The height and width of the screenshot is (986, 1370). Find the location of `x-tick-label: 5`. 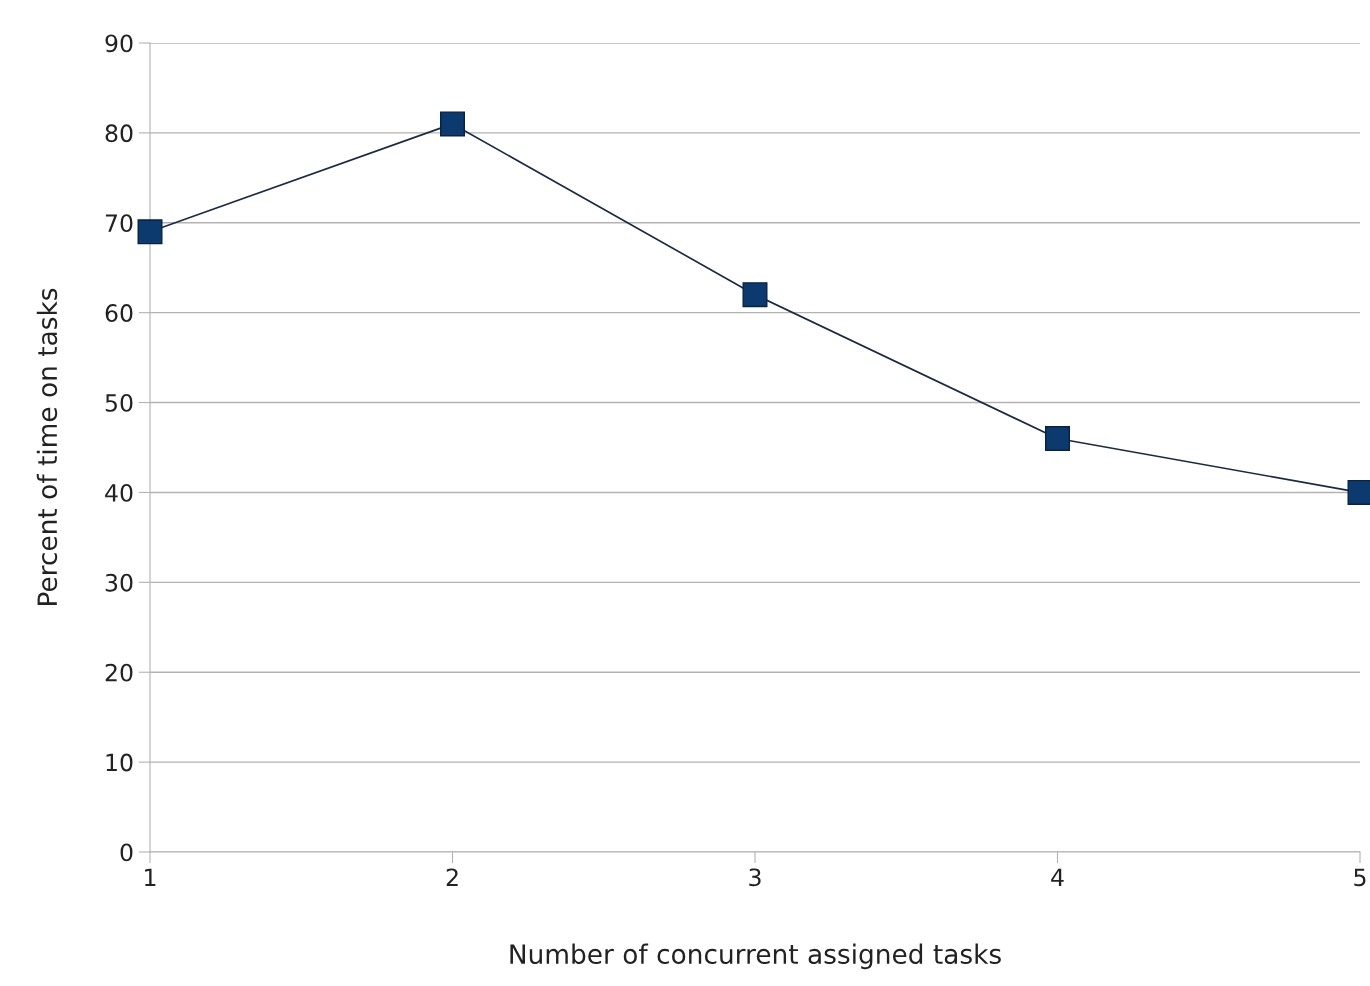

x-tick-label: 5 is located at coordinates (1360, 877).